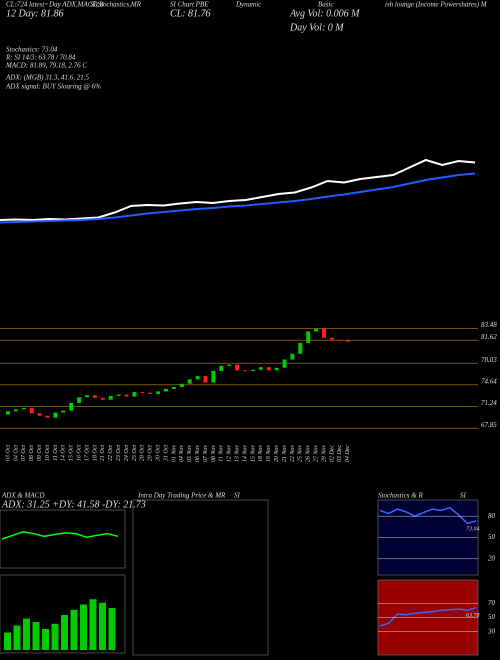 The height and width of the screenshot is (660, 500). Describe the element at coordinates (261, 454) in the screenshot. I see `x-tick-label: 18 Nov` at that location.